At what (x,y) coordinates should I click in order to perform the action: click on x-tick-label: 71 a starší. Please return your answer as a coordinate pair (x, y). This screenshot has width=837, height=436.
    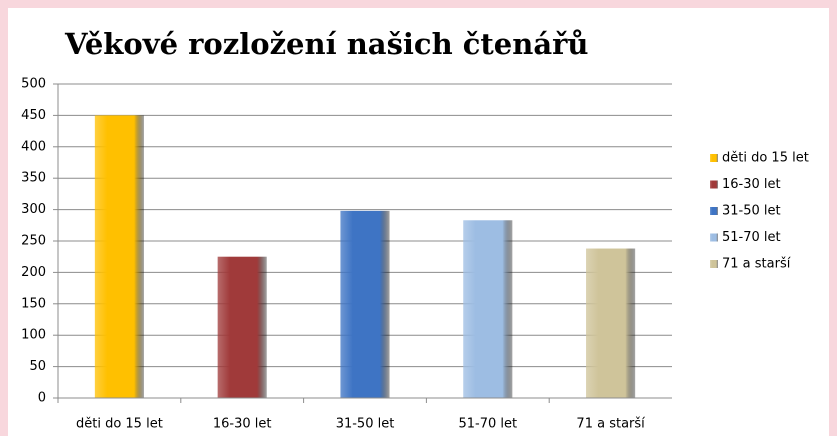
    Looking at the image, I should click on (610, 424).